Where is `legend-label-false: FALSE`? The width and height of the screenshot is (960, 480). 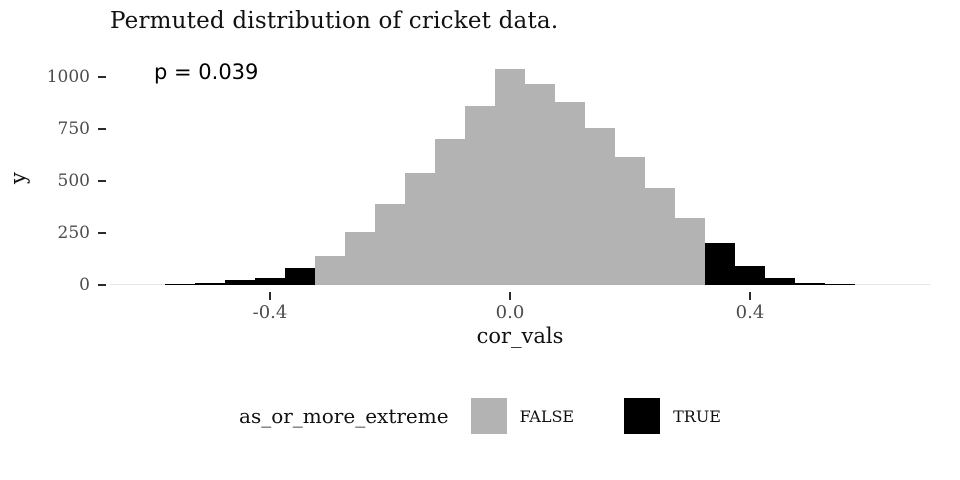
legend-label-false: FALSE is located at coordinates (547, 416).